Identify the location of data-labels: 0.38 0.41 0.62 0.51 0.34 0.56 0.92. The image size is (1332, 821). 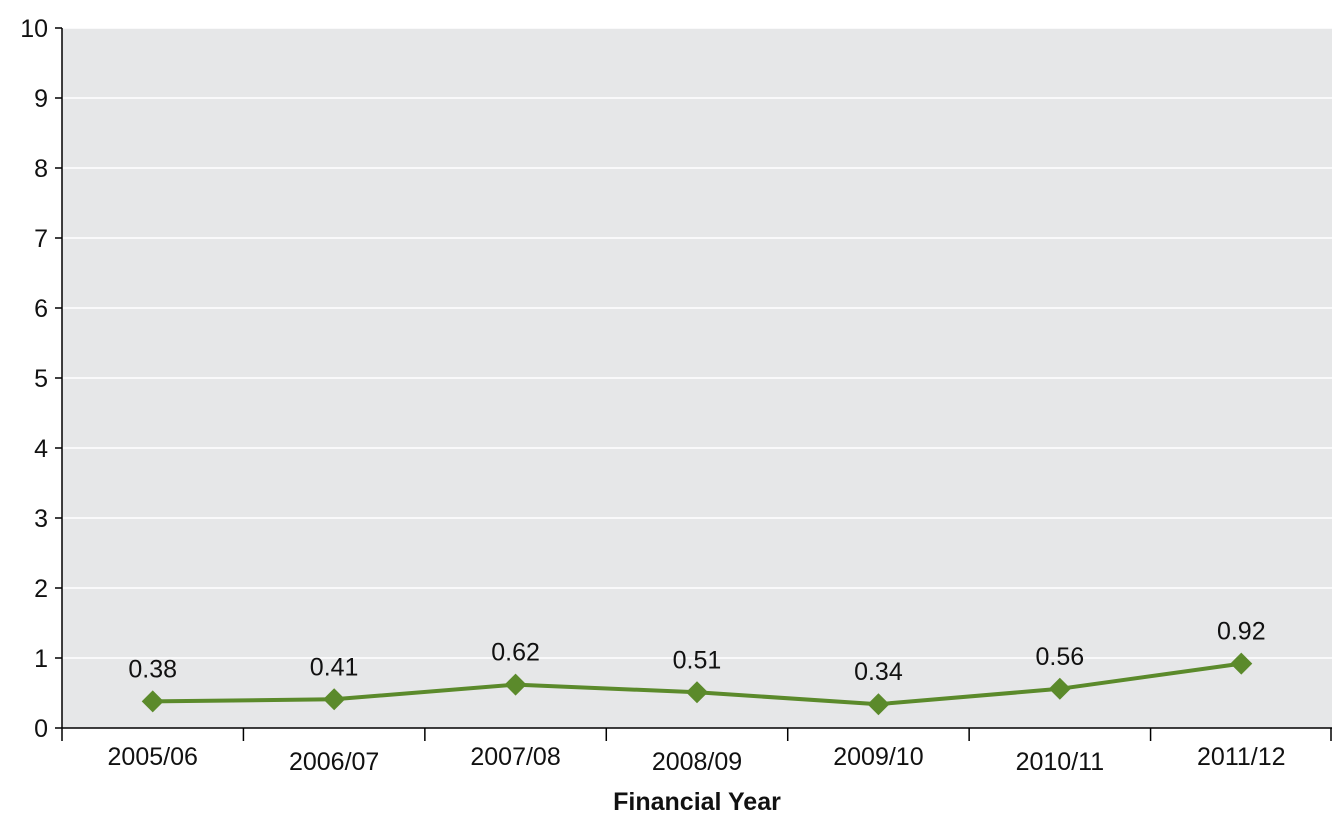
(696, 652).